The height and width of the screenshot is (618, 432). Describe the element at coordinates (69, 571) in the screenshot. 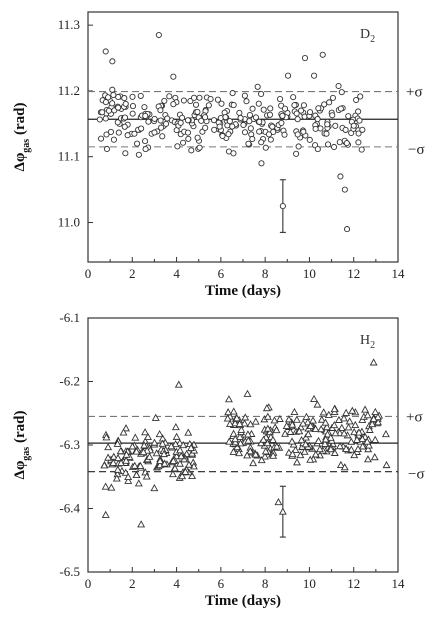

I see `y-tick-label: -6.5` at that location.